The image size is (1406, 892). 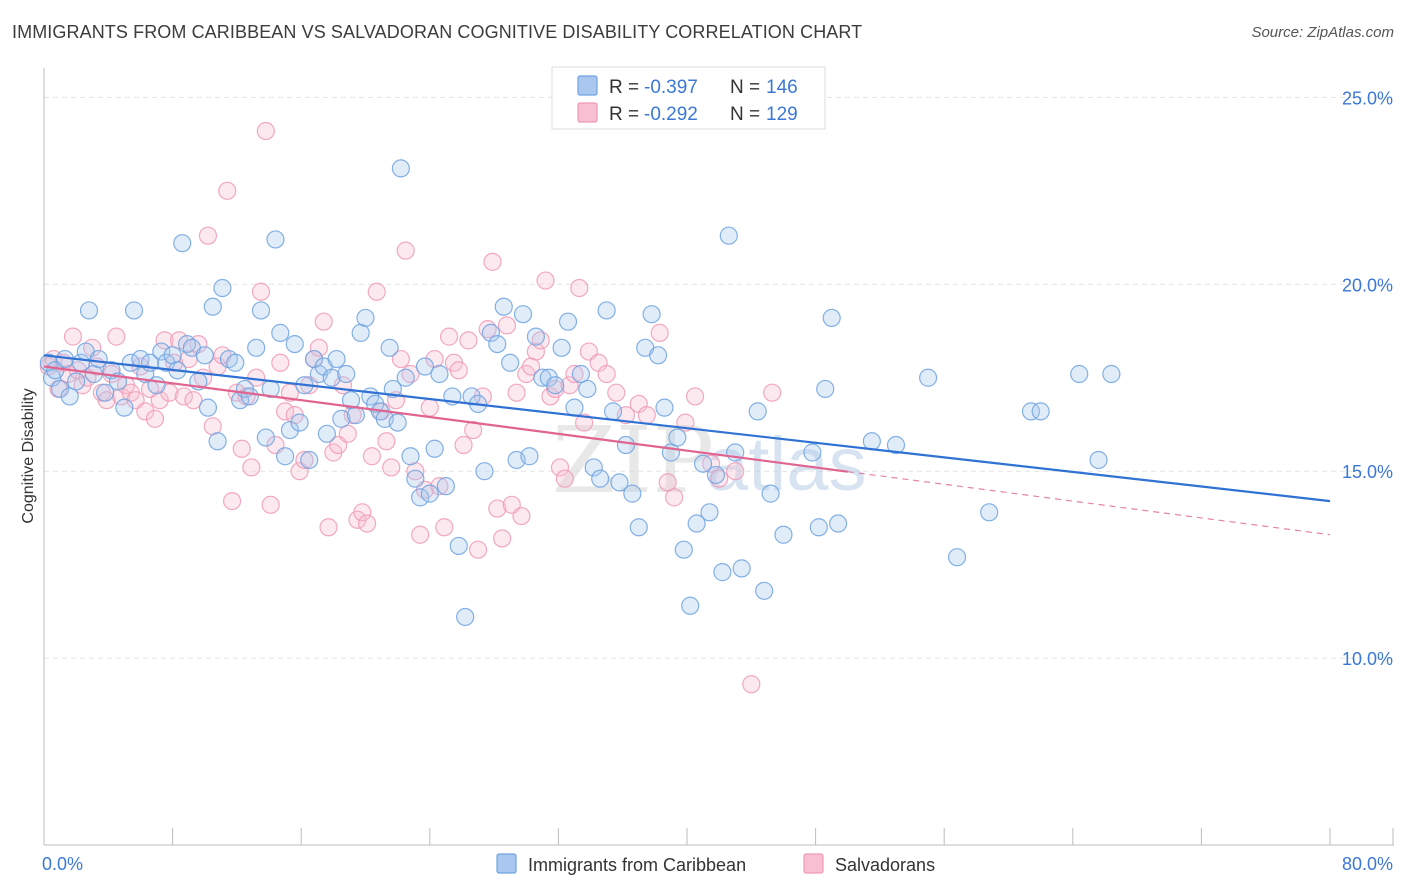 I want to click on legend-swatch-blue, so click(x=587, y=85).